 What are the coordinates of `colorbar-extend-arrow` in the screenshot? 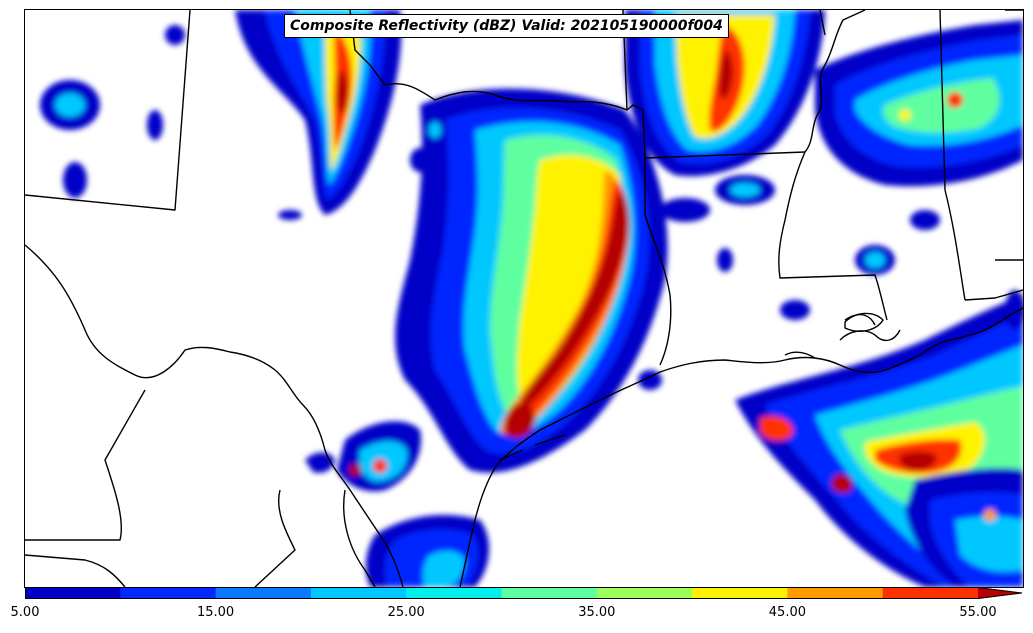 It's located at (1000, 593).